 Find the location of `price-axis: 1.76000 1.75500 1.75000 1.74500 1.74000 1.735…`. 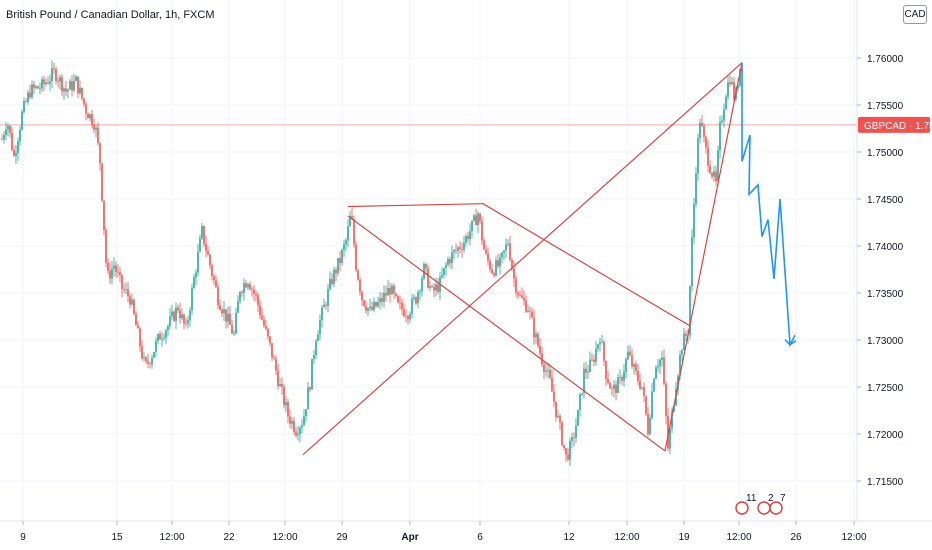

price-axis: 1.76000 1.75500 1.75000 1.74500 1.74000 1.735… is located at coordinates (880, 271).